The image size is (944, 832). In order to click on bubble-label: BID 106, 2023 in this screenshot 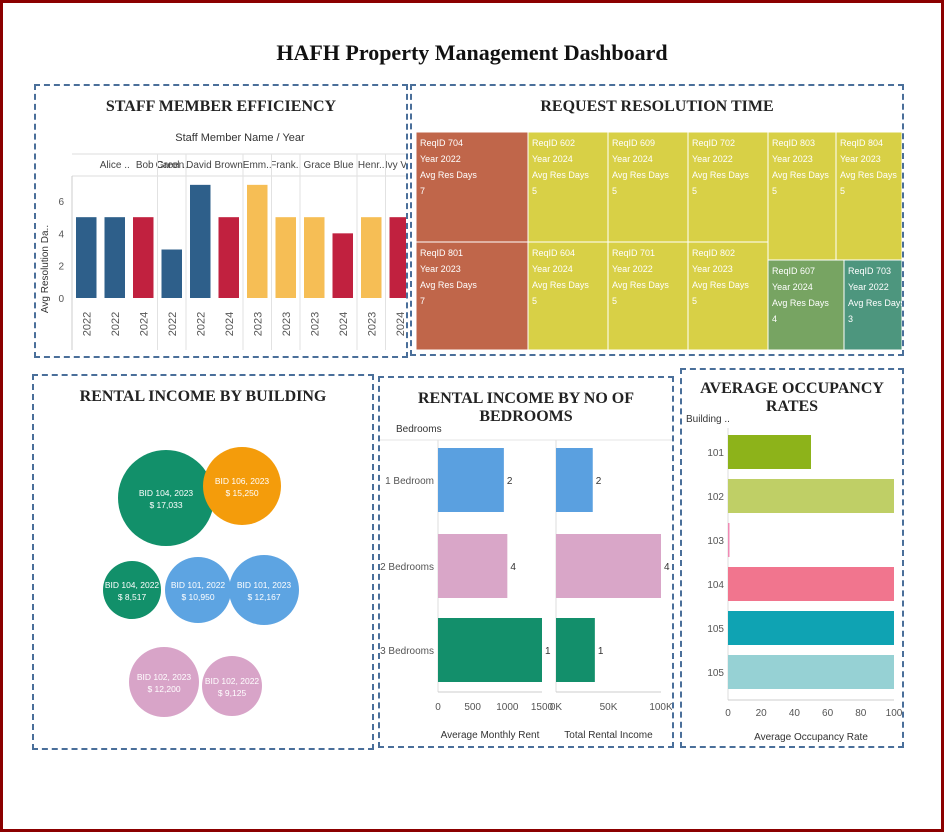, I will do `click(242, 481)`.